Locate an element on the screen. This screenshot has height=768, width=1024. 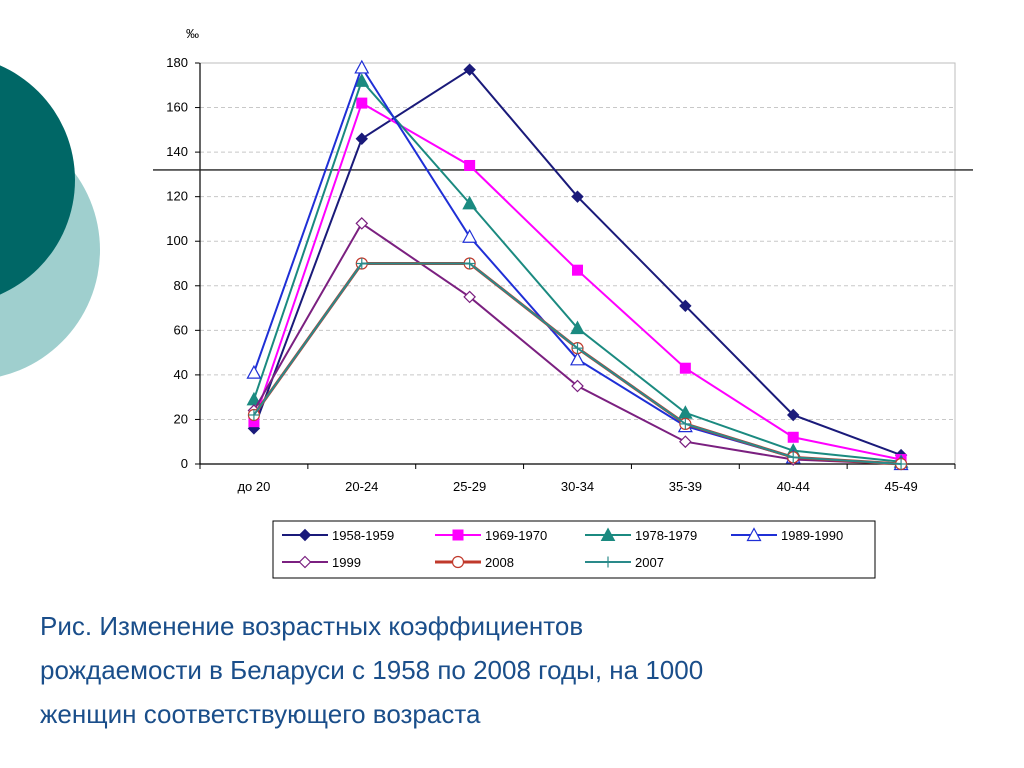
decorative-circles is located at coordinates (50, 221).